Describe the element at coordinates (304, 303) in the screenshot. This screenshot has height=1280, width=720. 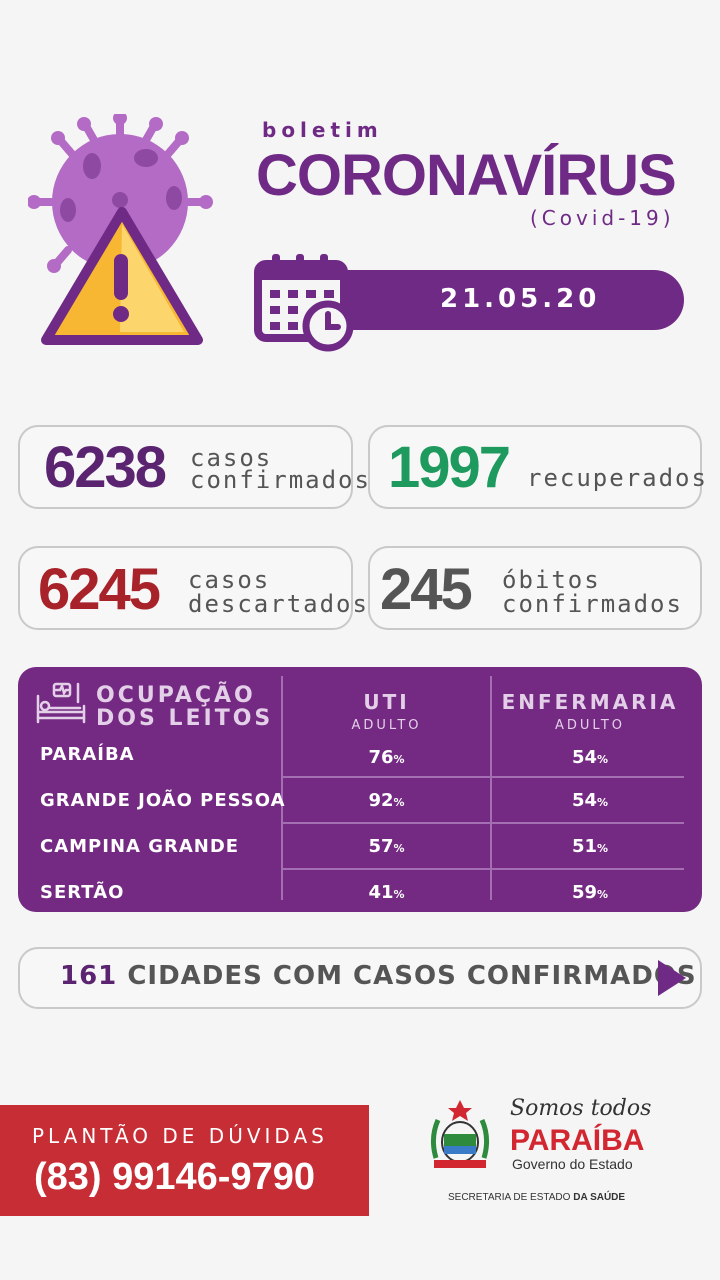
I see `calendar-clock-icon` at that location.